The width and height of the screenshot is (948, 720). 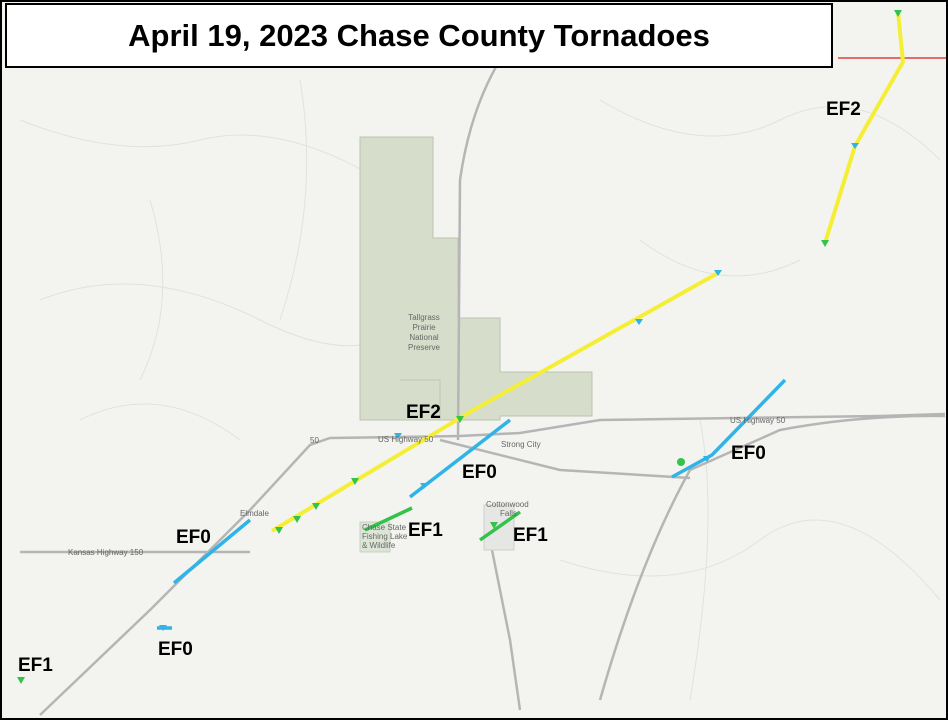 What do you see at coordinates (508, 513) in the screenshot?
I see `town-label: Falls` at bounding box center [508, 513].